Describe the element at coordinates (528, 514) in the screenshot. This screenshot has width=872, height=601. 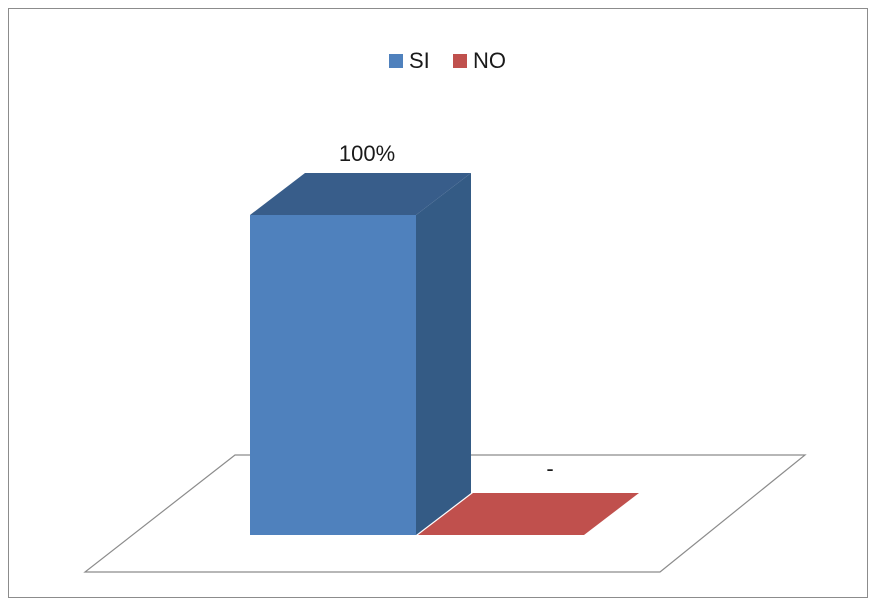
I see `bar-no-flat` at that location.